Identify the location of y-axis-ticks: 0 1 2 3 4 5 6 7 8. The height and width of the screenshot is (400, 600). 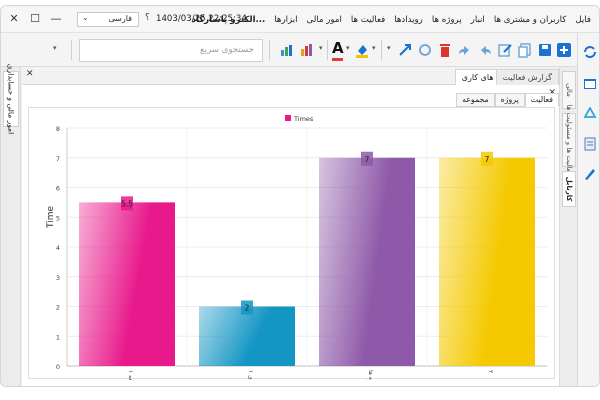
(58, 248).